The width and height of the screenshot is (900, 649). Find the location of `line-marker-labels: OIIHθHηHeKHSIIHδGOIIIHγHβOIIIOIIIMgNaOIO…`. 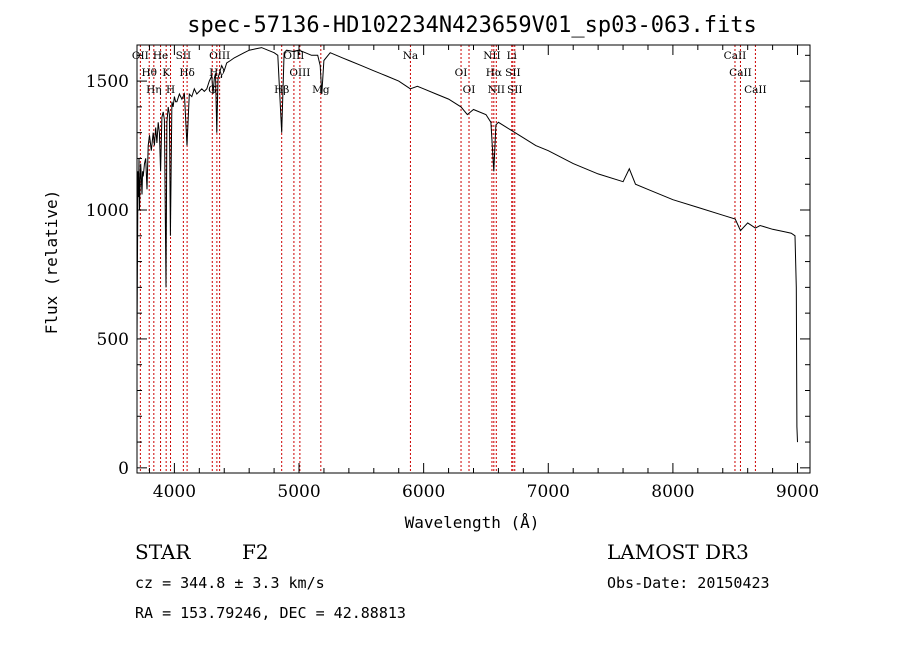

line-marker-labels: OIIHθHηHeKHSIIHδGOIIIHγHβOIIIOIIIMgNaOIO… is located at coordinates (449, 73).